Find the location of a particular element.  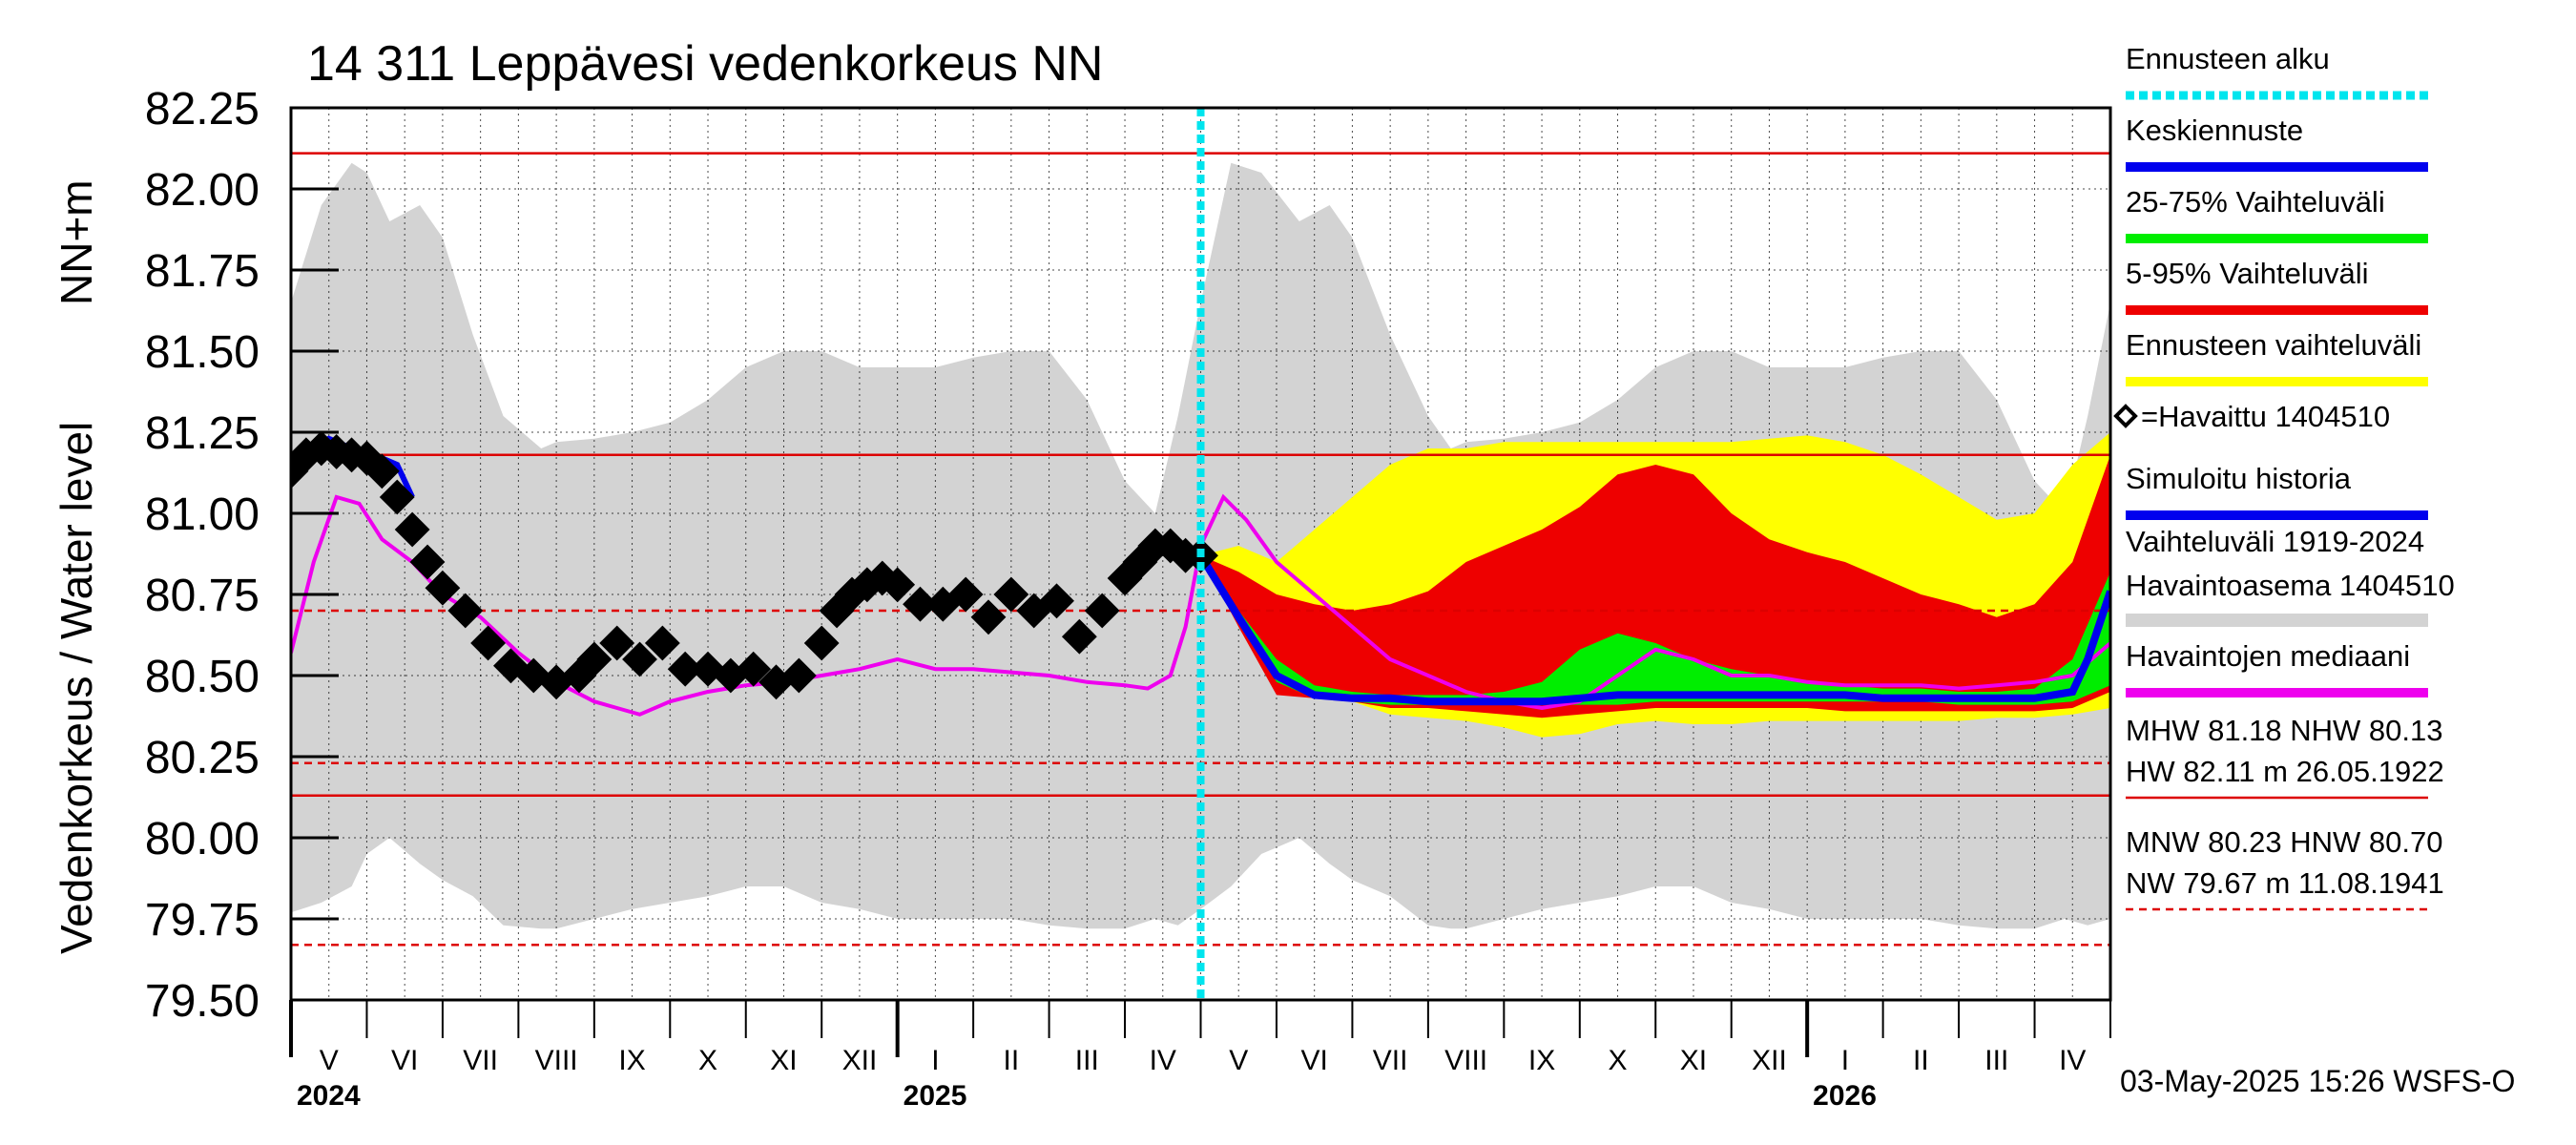

y-tick-label: 82.25 is located at coordinates (202, 109).